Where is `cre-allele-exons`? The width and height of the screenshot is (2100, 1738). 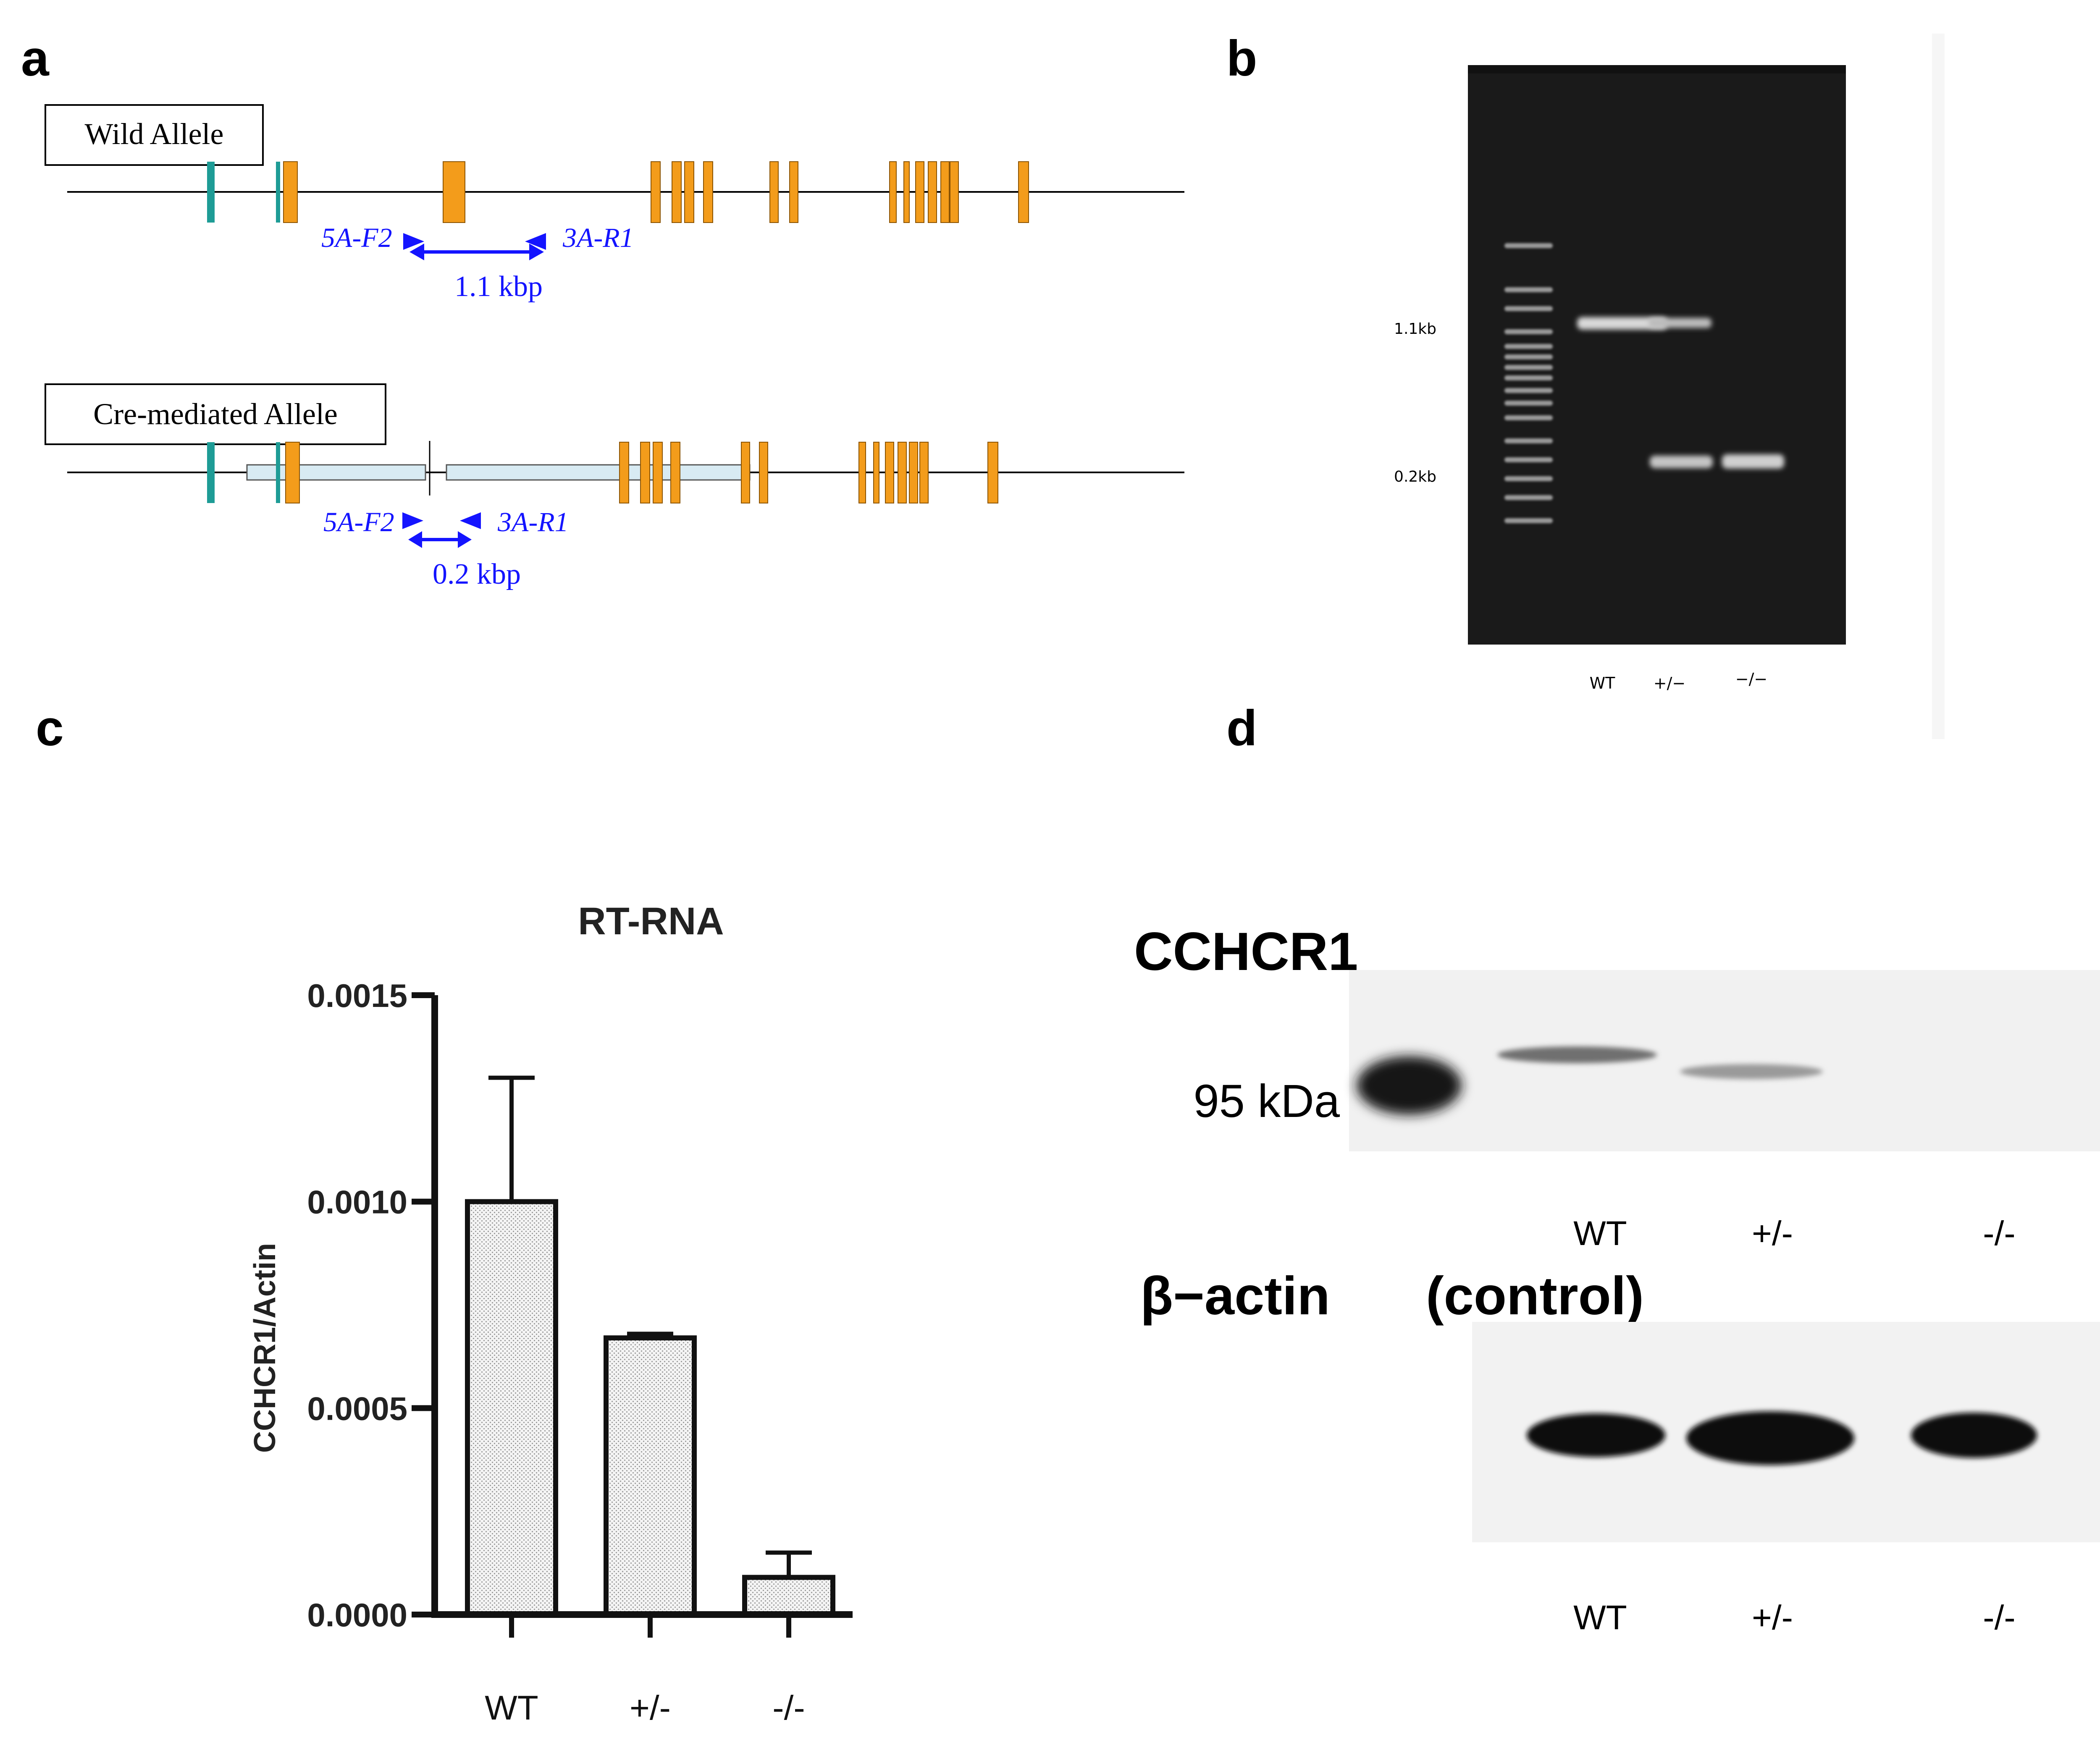
cre-allele-exons is located at coordinates (602, 473).